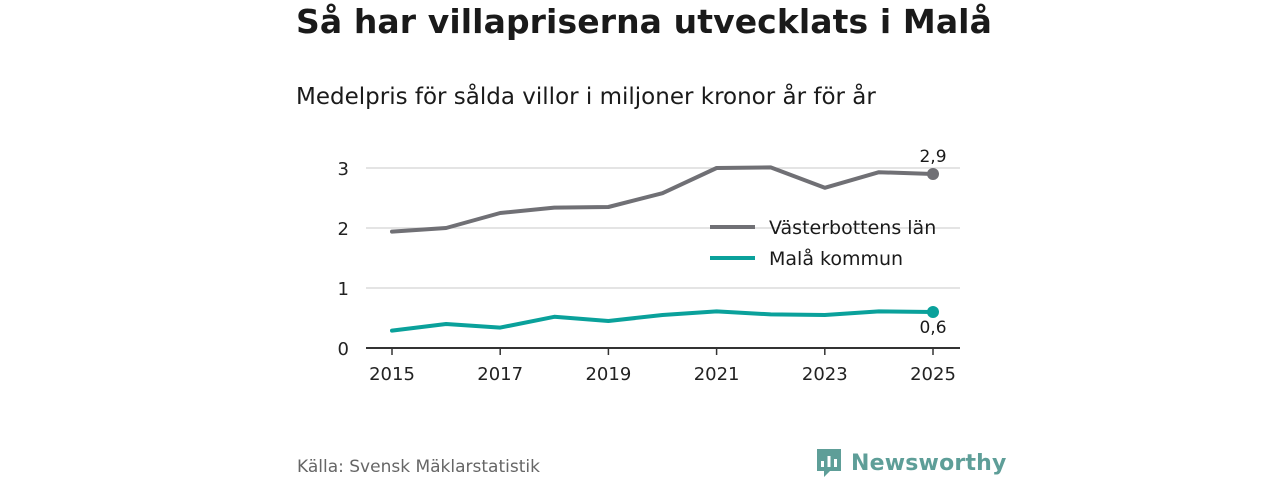  Describe the element at coordinates (418, 467) in the screenshot. I see `source-note: Källa: Svensk Mäklarstatistik` at that location.